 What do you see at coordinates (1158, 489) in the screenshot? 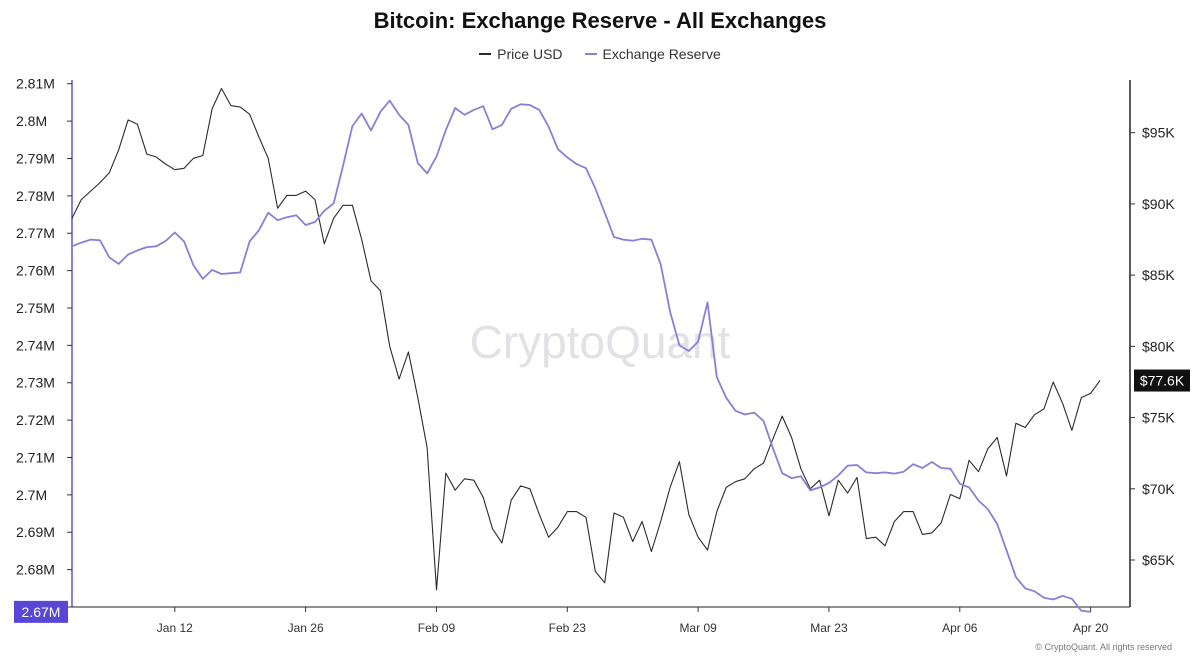
I see `y-right-tick-label: $70K` at bounding box center [1158, 489].